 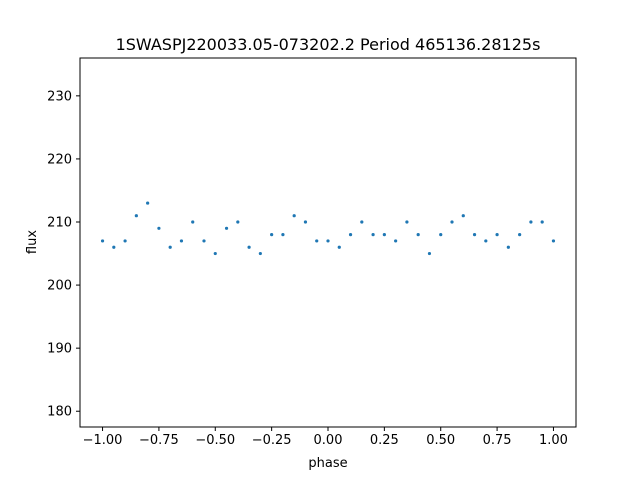 What do you see at coordinates (327, 463) in the screenshot?
I see `x-axis-label: phase` at bounding box center [327, 463].